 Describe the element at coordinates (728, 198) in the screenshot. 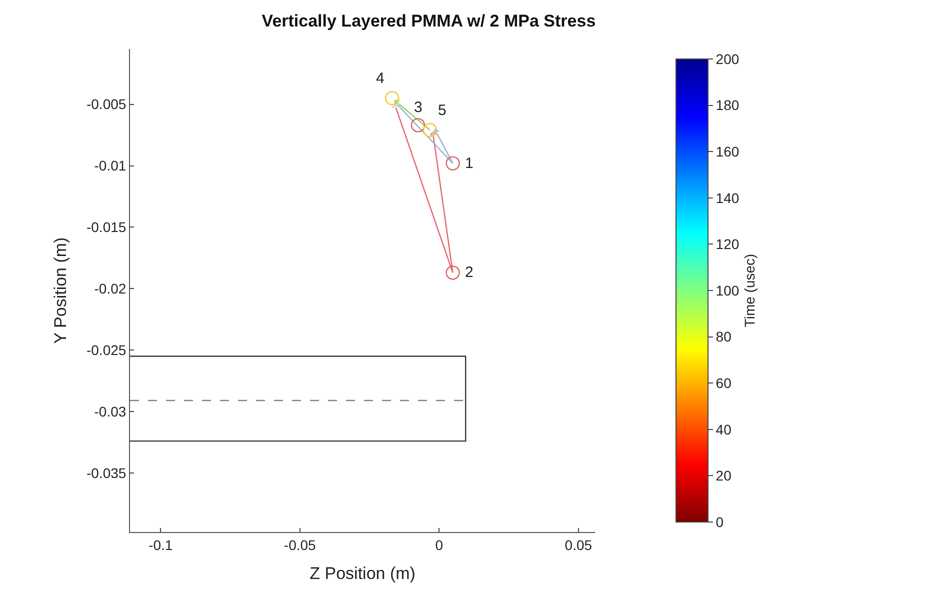

I see `color-bar-label: 140` at that location.